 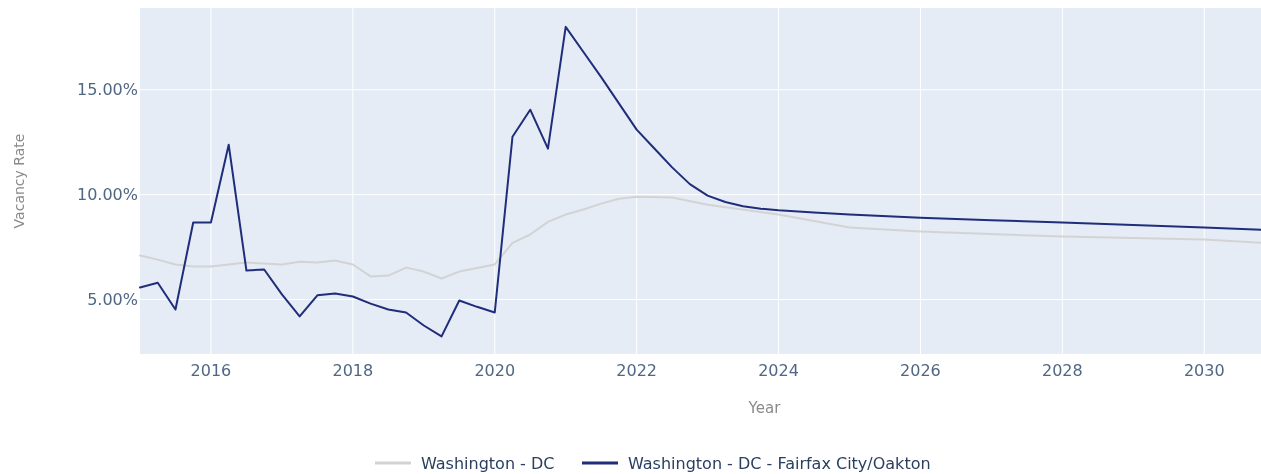 I want to click on y-tick-label: 15.00%, so click(x=107, y=90).